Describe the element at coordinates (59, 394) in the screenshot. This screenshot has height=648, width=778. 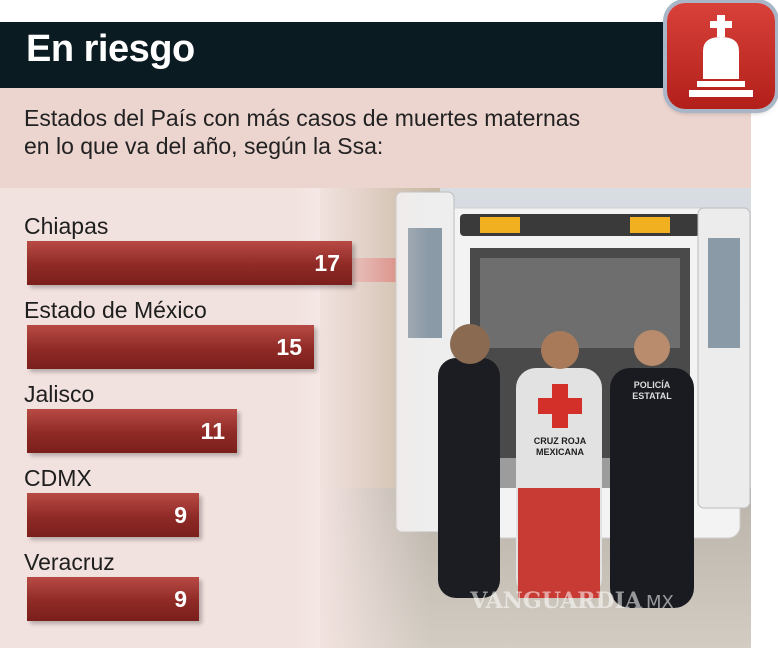
I see `category-label: Jalisco` at that location.